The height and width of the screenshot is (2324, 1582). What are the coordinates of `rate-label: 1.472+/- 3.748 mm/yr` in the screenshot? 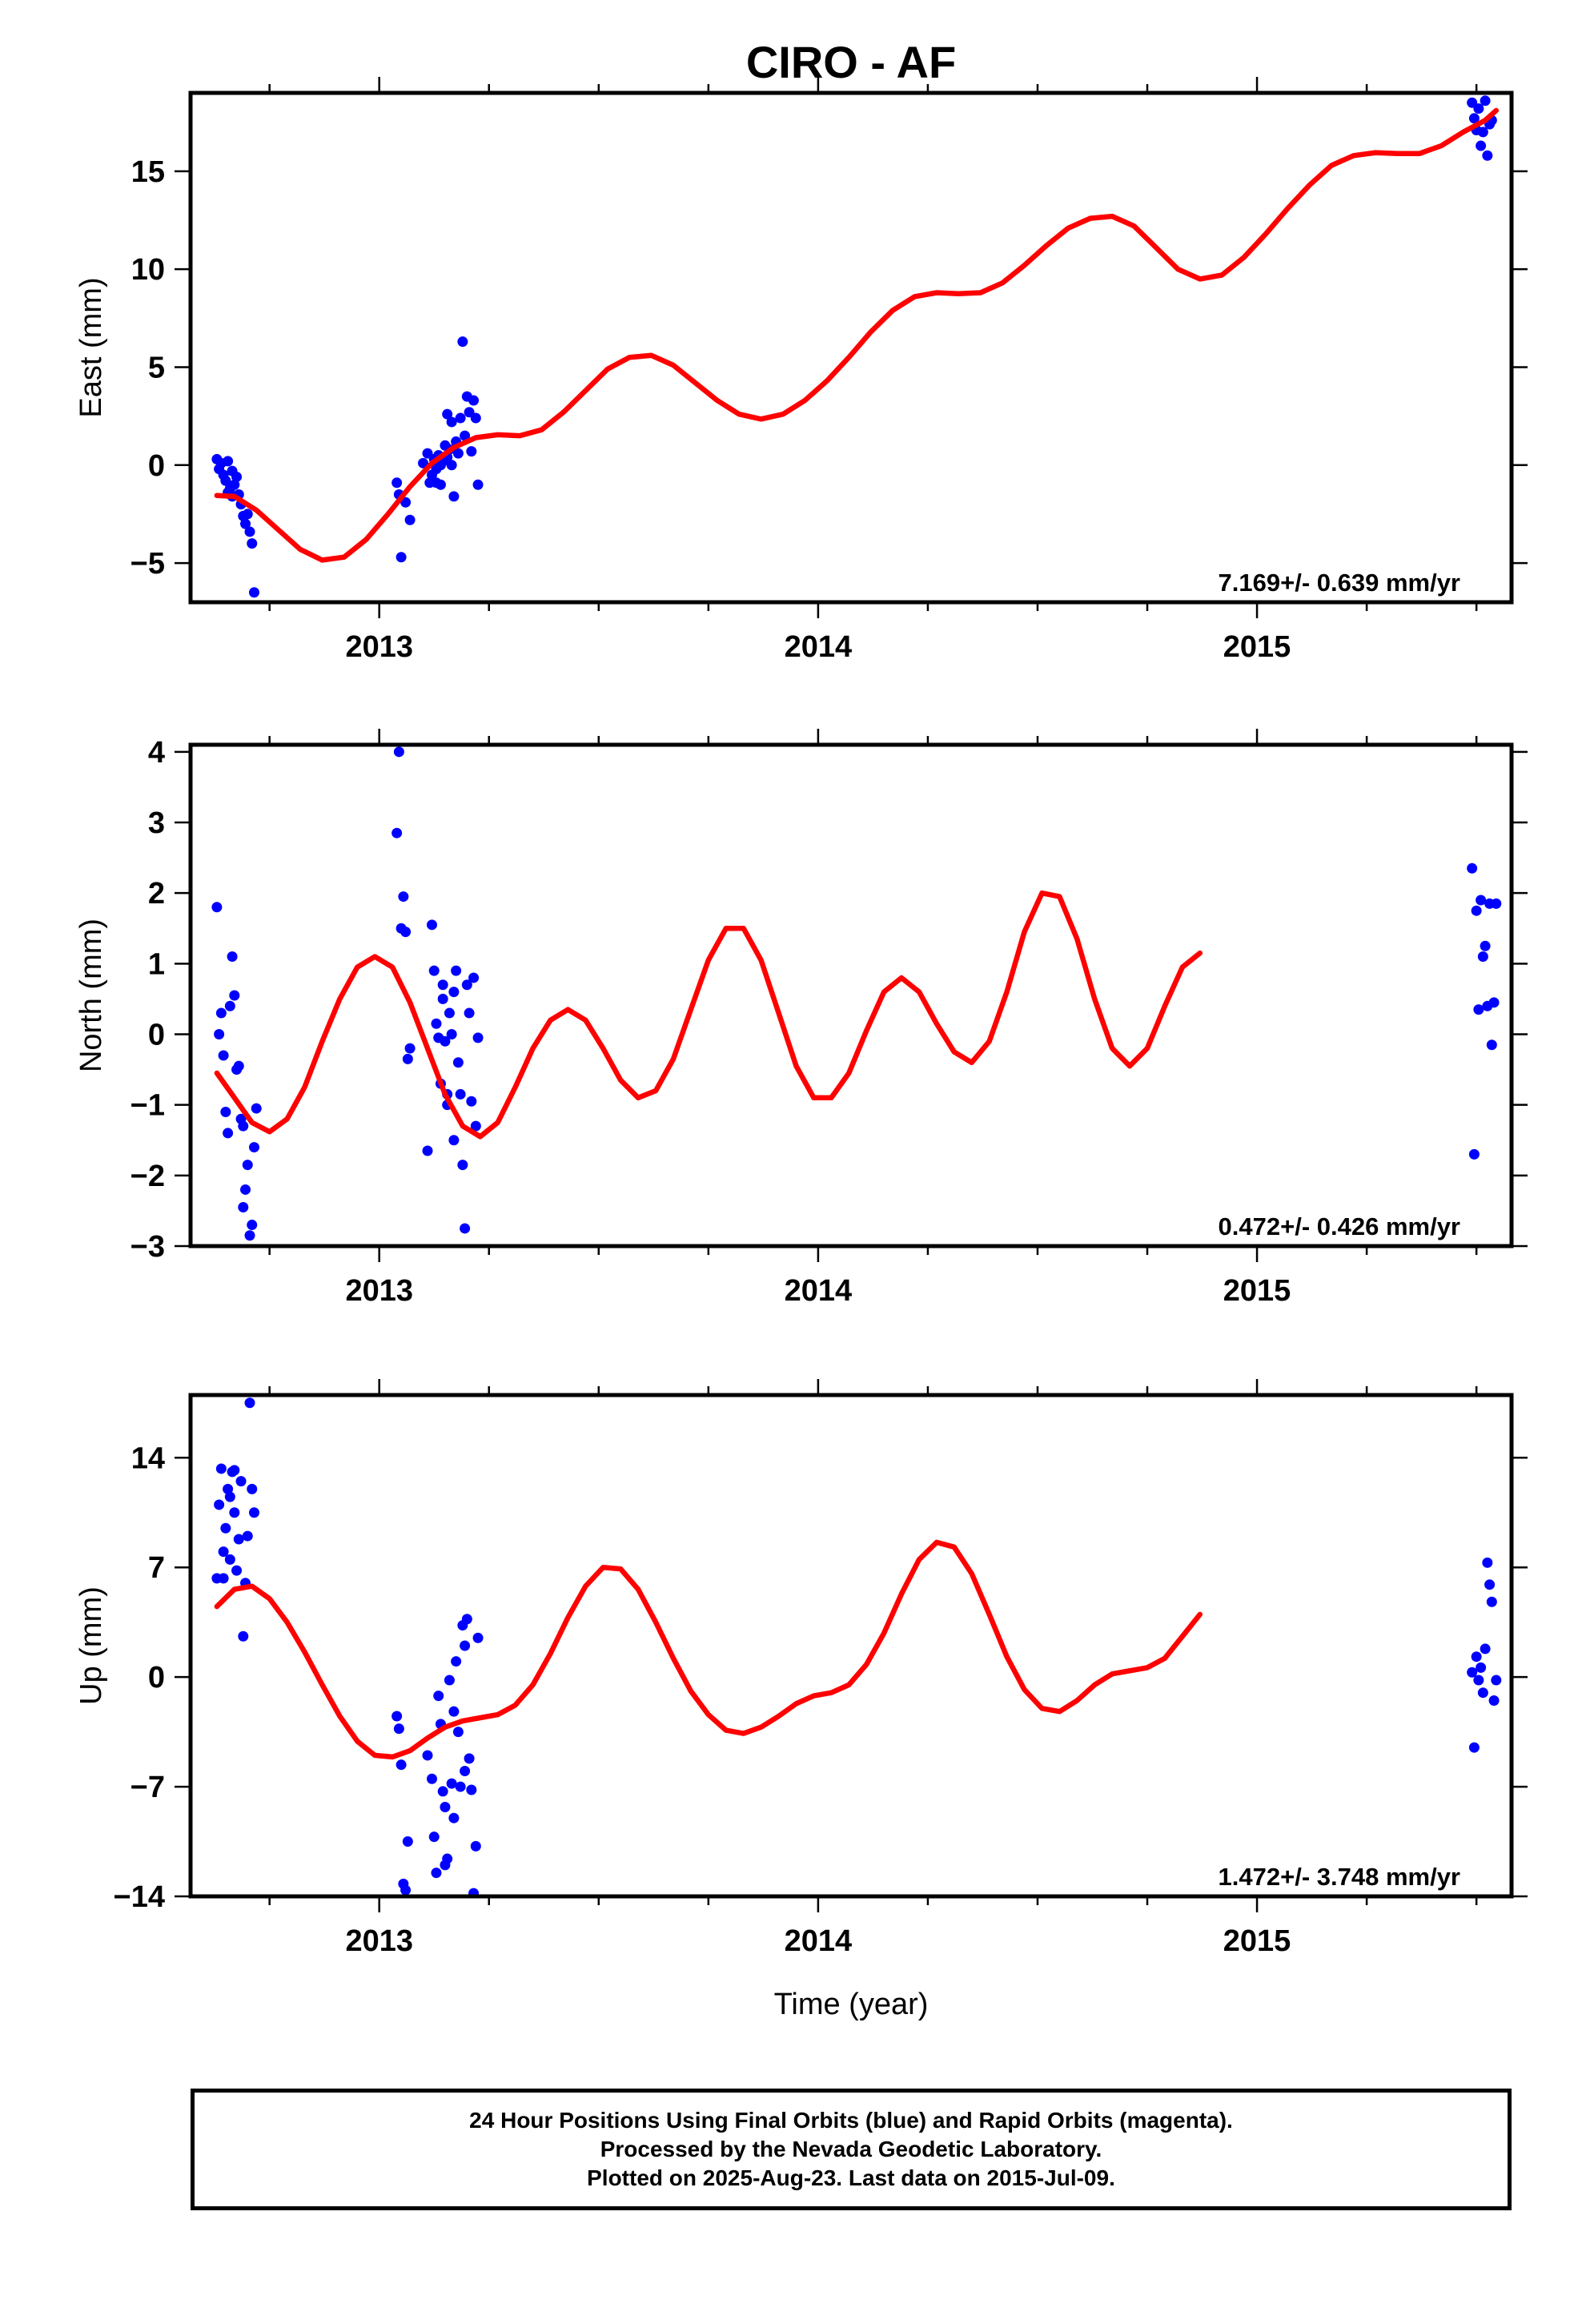 It's located at (1339, 1877).